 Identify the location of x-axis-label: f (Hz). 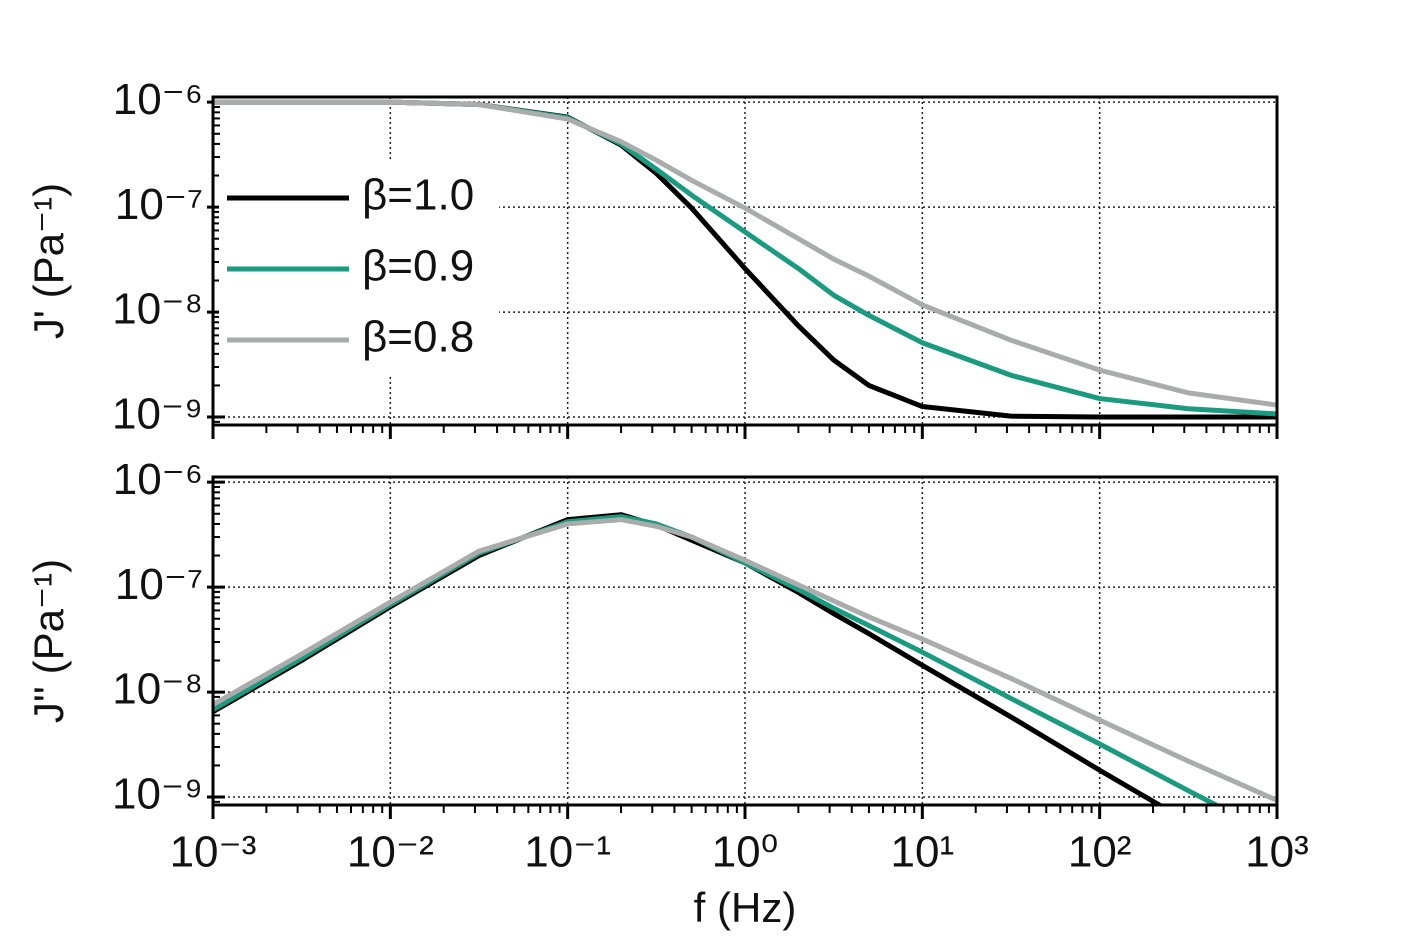
(745, 907).